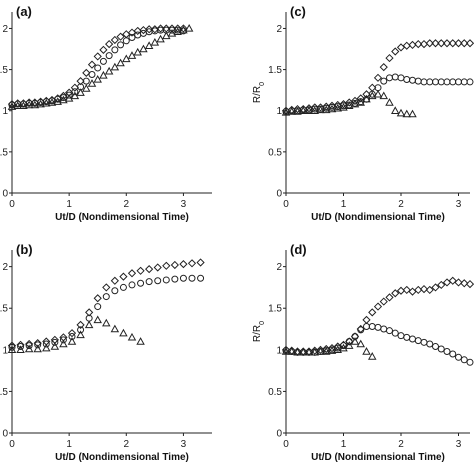 This screenshot has height=474, width=474. What do you see at coordinates (259, 331) in the screenshot?
I see `y-axis-label: R/R0` at bounding box center [259, 331].